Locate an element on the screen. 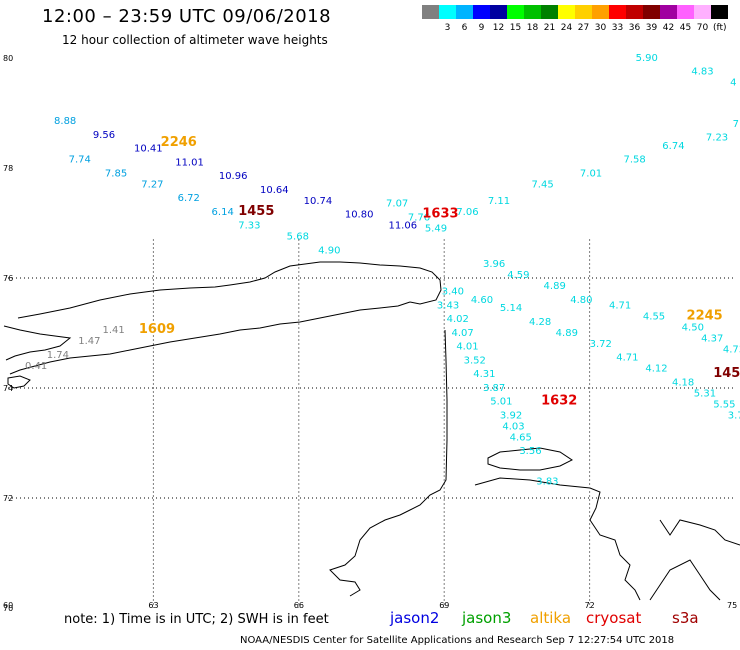  wave-height-label: 4.60 is located at coordinates (482, 300).